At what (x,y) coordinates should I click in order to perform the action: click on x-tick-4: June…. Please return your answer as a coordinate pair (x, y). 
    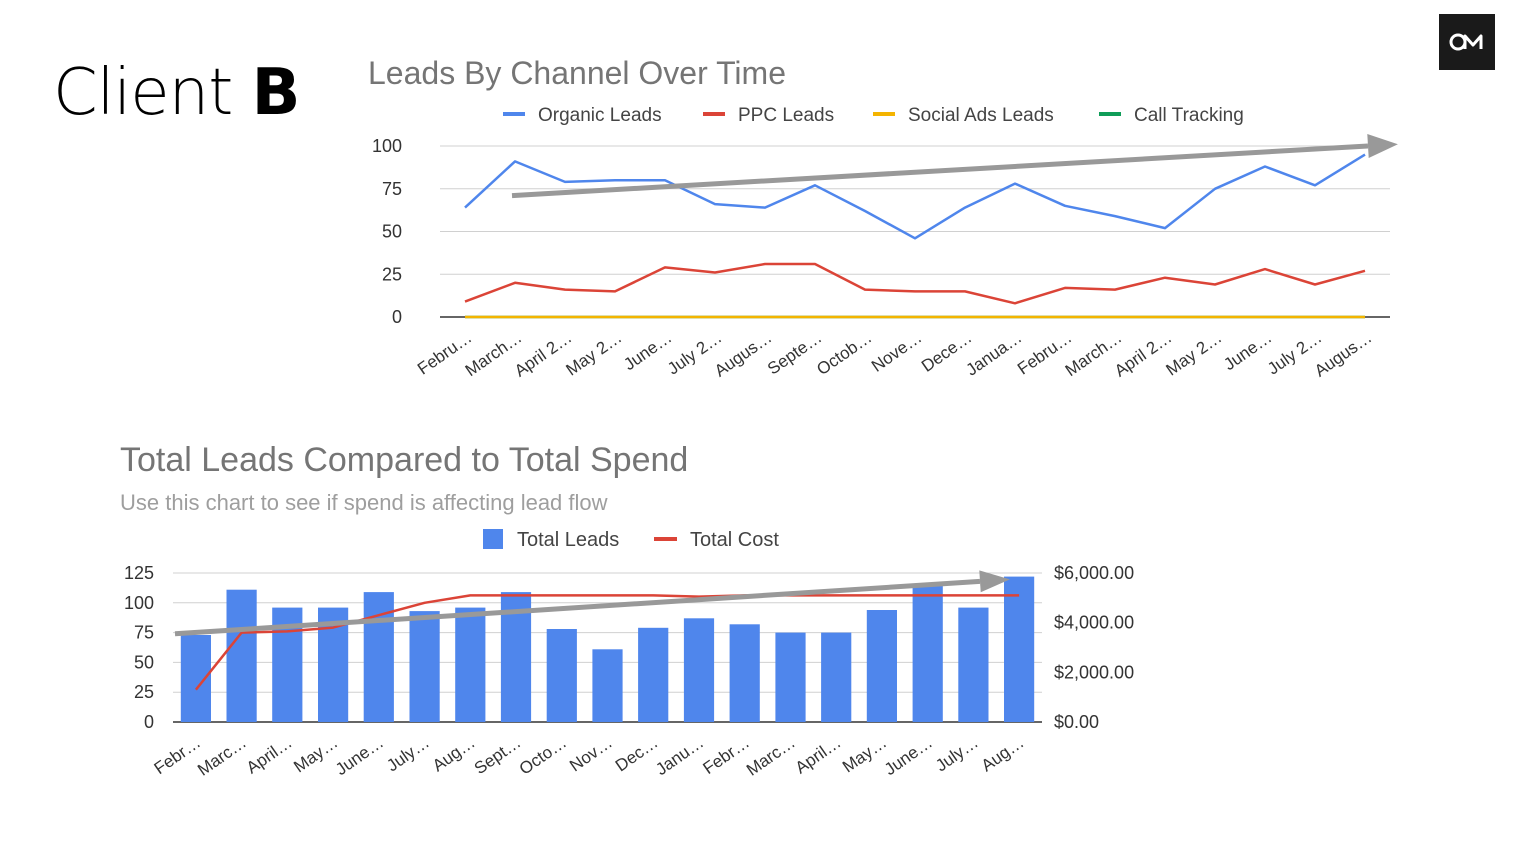
    Looking at the image, I should click on (359, 756).